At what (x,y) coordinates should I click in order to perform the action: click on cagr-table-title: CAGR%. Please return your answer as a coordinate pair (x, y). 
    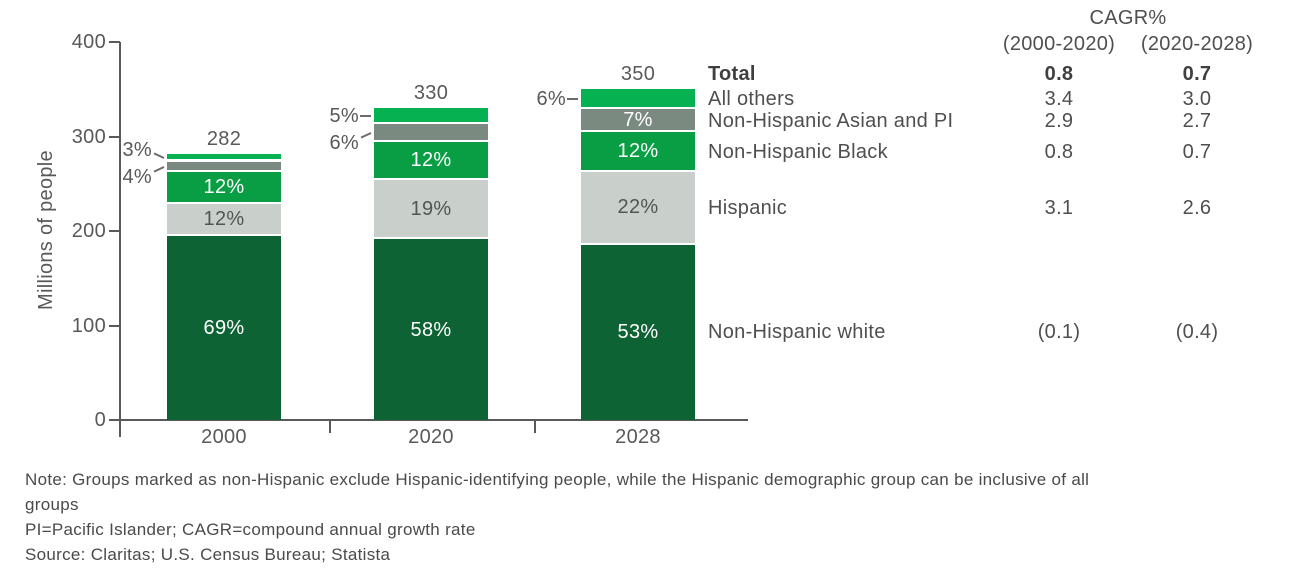
    Looking at the image, I should click on (1128, 18).